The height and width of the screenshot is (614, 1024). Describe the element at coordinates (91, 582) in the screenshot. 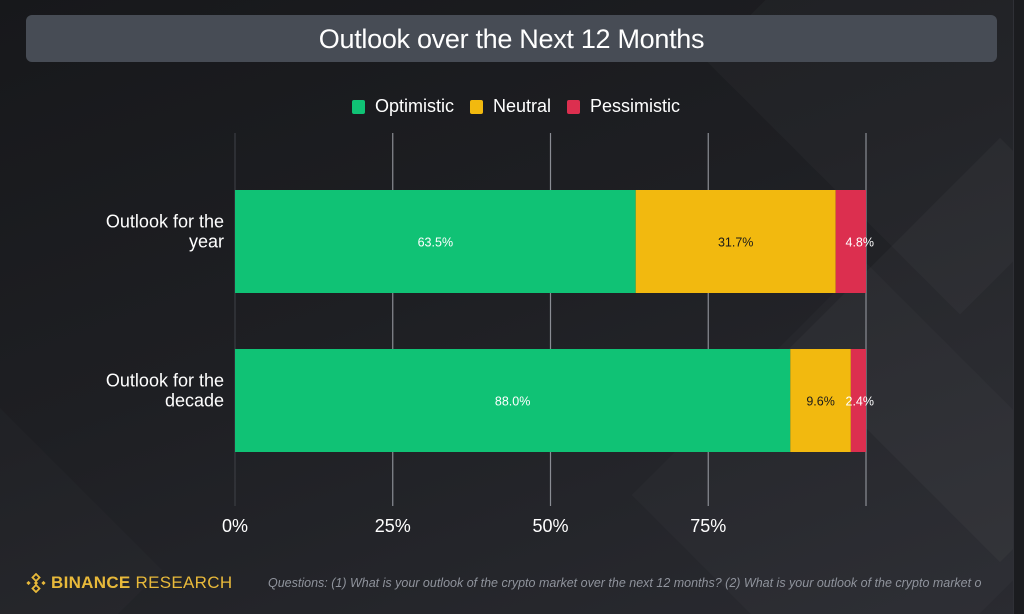

I see `brand-name: BINANCE` at that location.